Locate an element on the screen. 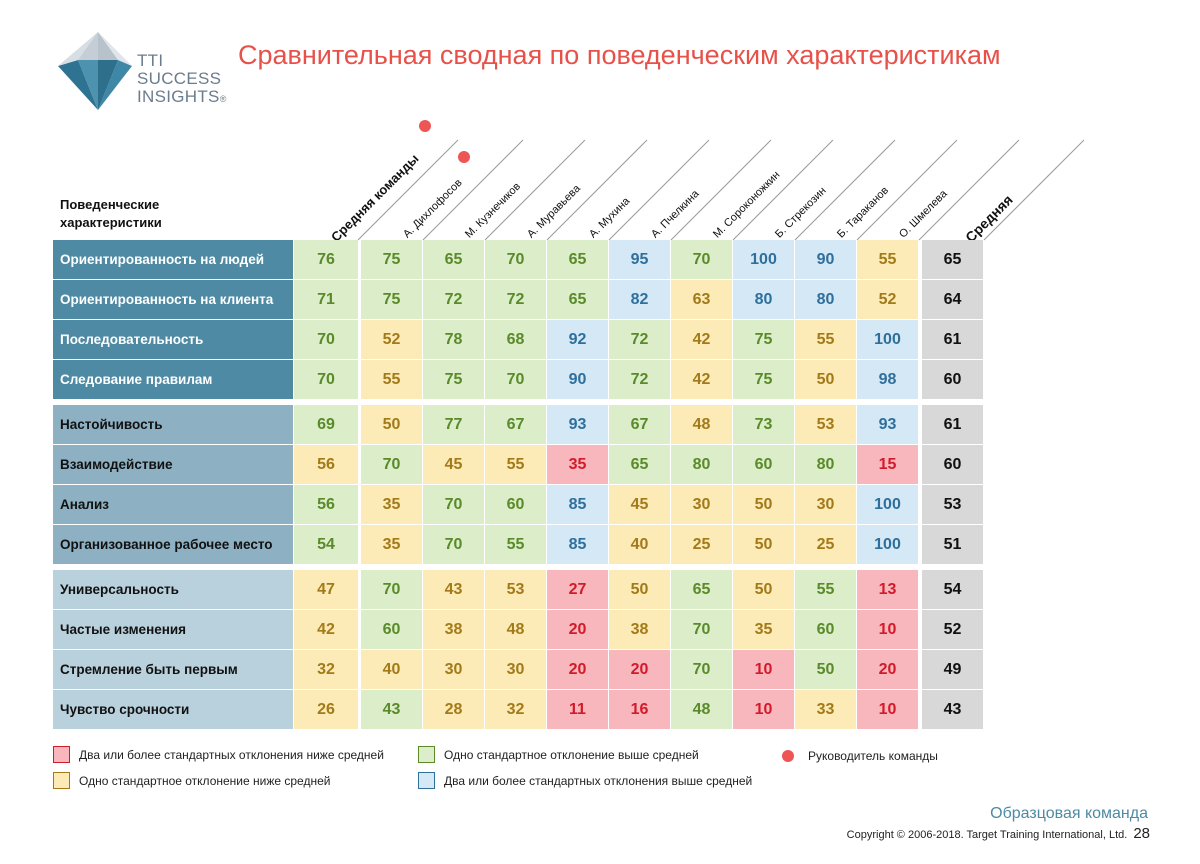  table-cell: 63 is located at coordinates (701, 299).